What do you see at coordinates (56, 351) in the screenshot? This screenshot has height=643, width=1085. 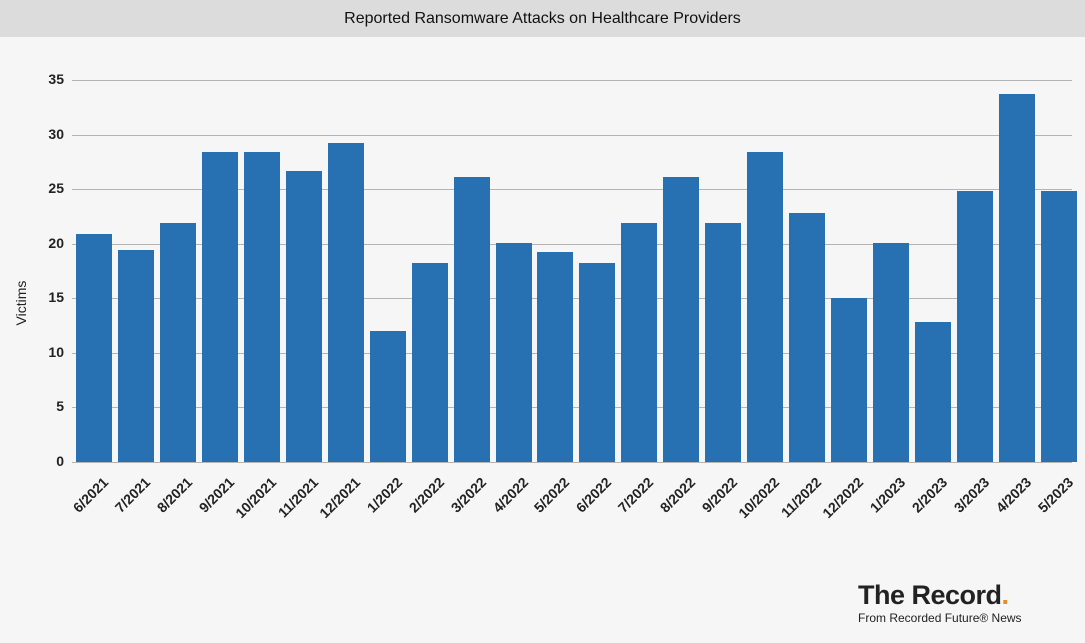 I see `y-tick-label: 10` at bounding box center [56, 351].